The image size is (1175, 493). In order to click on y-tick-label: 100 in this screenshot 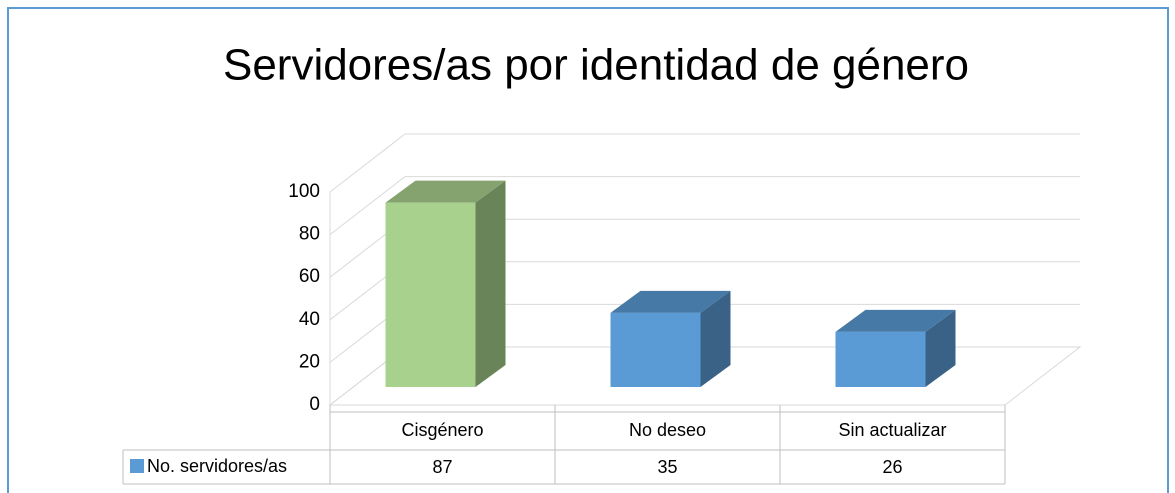, I will do `click(304, 191)`.